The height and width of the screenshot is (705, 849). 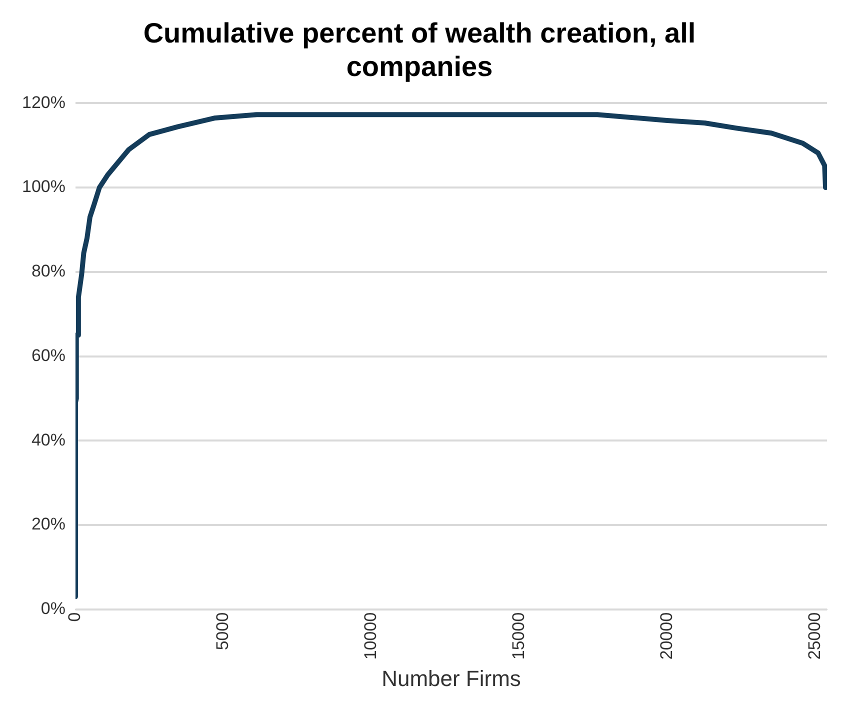 I want to click on x-tick-label: 5000, so click(x=222, y=631).